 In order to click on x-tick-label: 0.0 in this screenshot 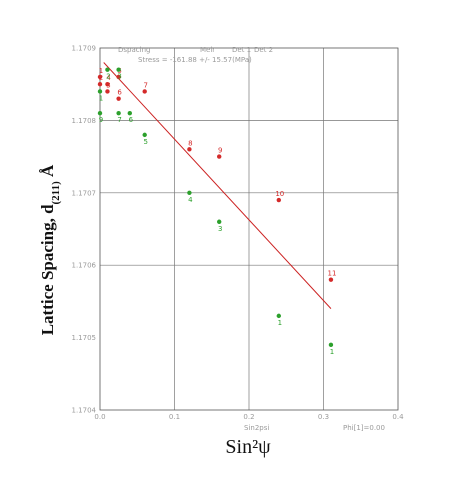, I will do `click(99, 417)`.